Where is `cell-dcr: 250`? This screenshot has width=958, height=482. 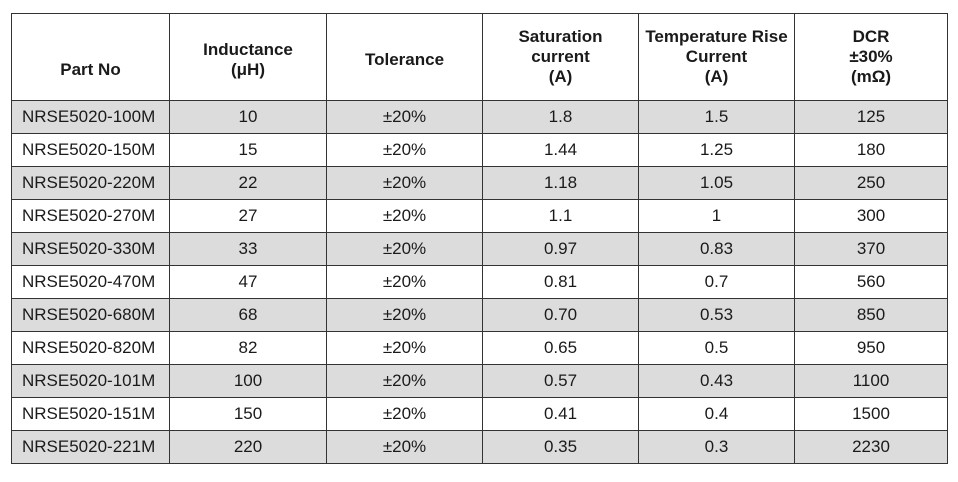 cell-dcr: 250 is located at coordinates (871, 183).